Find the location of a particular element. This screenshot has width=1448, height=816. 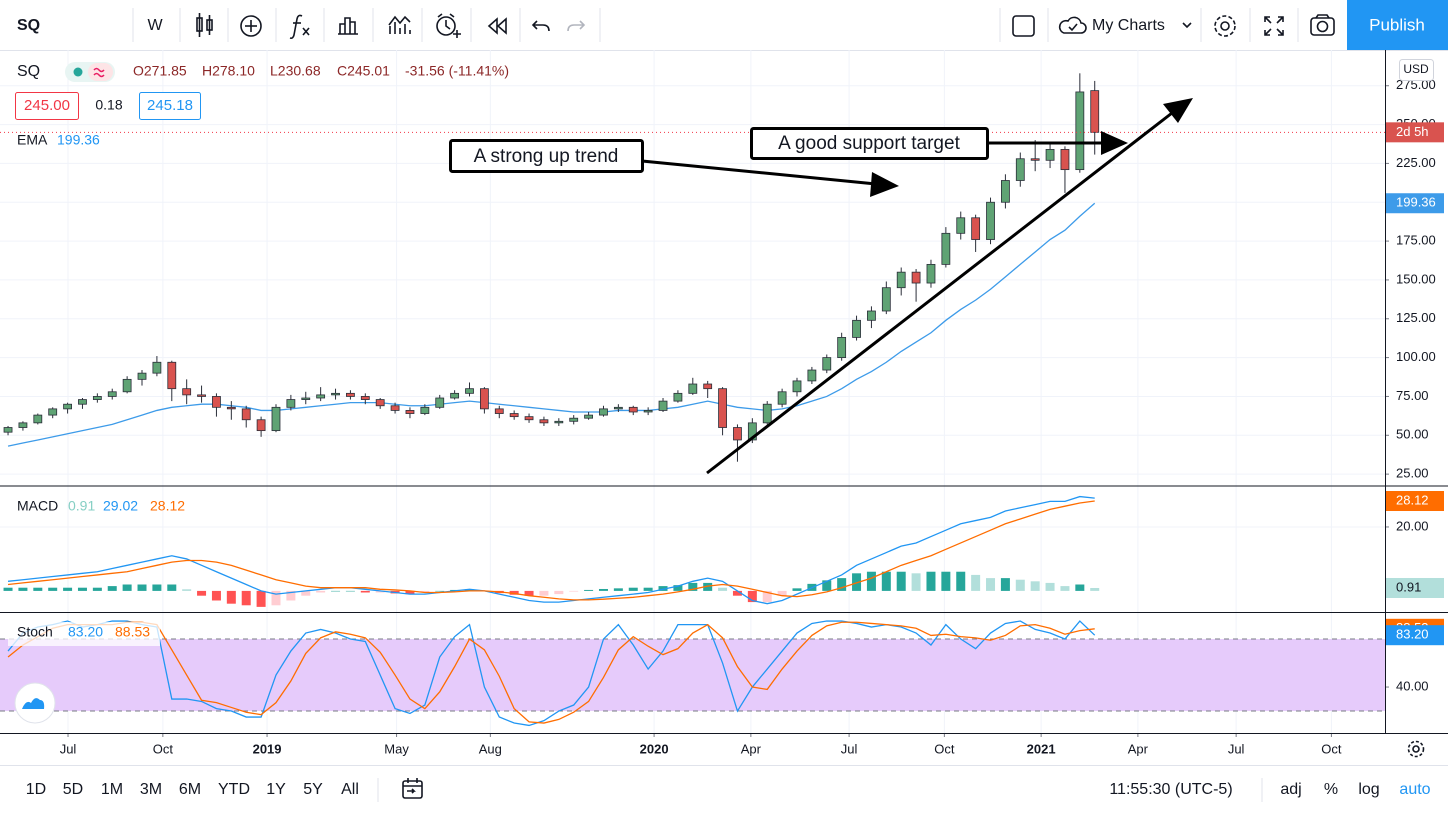

y-tick-label: 40.00 is located at coordinates (1412, 685).